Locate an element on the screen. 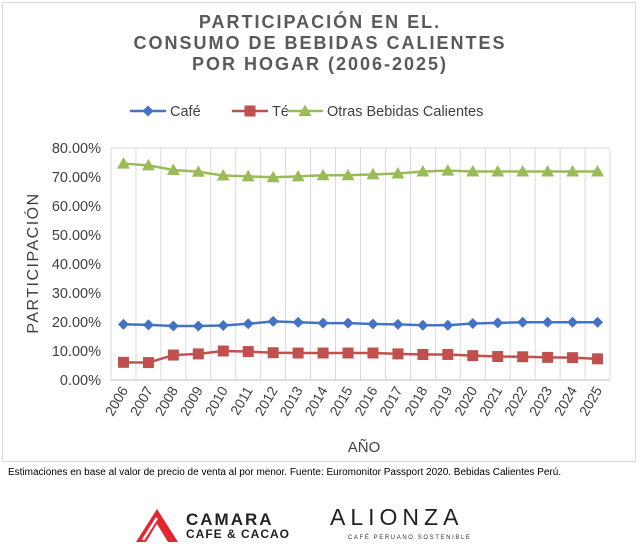 The image size is (640, 558). x-tick-label: 2006 is located at coordinates (117, 400).